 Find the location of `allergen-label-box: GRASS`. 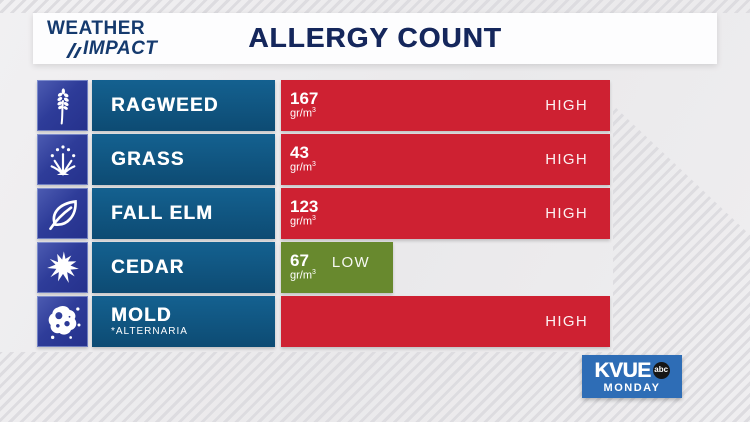

allergen-label-box: GRASS is located at coordinates (183, 159).